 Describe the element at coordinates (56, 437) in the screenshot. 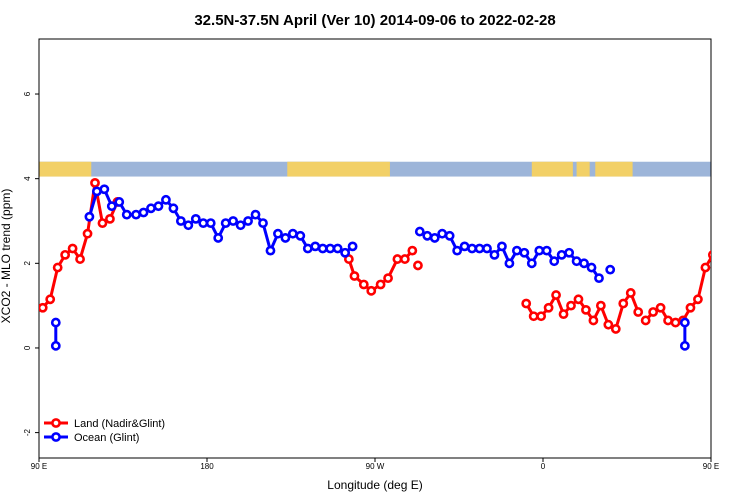

I see `legend-marker-ocean` at that location.